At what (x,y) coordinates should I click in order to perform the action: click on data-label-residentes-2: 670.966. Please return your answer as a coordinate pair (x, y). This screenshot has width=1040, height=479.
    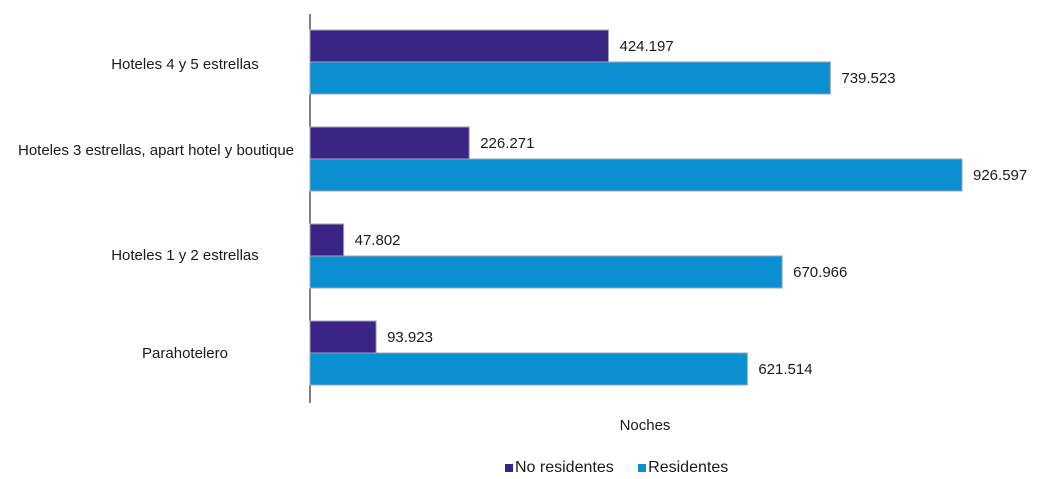
    Looking at the image, I should click on (820, 272).